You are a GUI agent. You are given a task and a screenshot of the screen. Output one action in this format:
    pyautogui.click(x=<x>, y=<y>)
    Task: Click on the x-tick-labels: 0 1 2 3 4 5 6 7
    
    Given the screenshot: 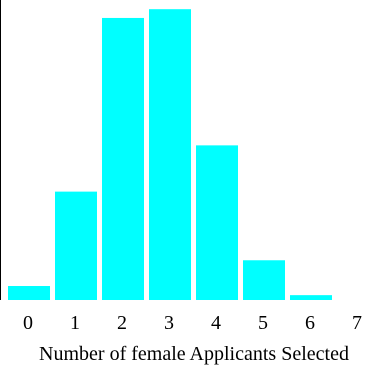 What is the action you would take?
    pyautogui.click(x=192, y=323)
    